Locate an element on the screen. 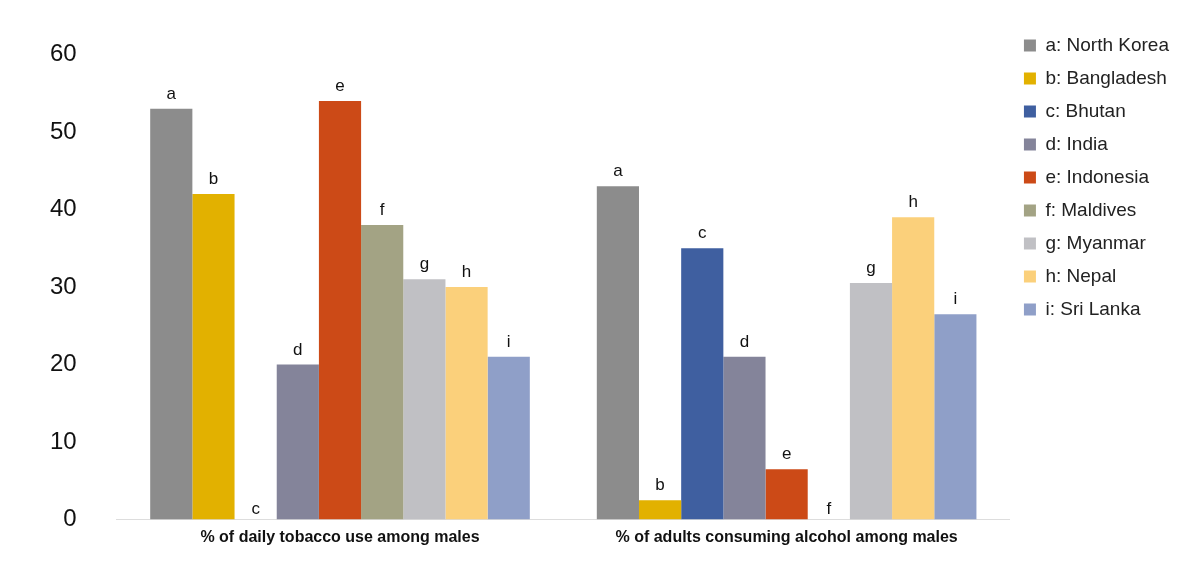 This screenshot has width=1189, height=574. legend-label: f: Maldives is located at coordinates (1091, 209).